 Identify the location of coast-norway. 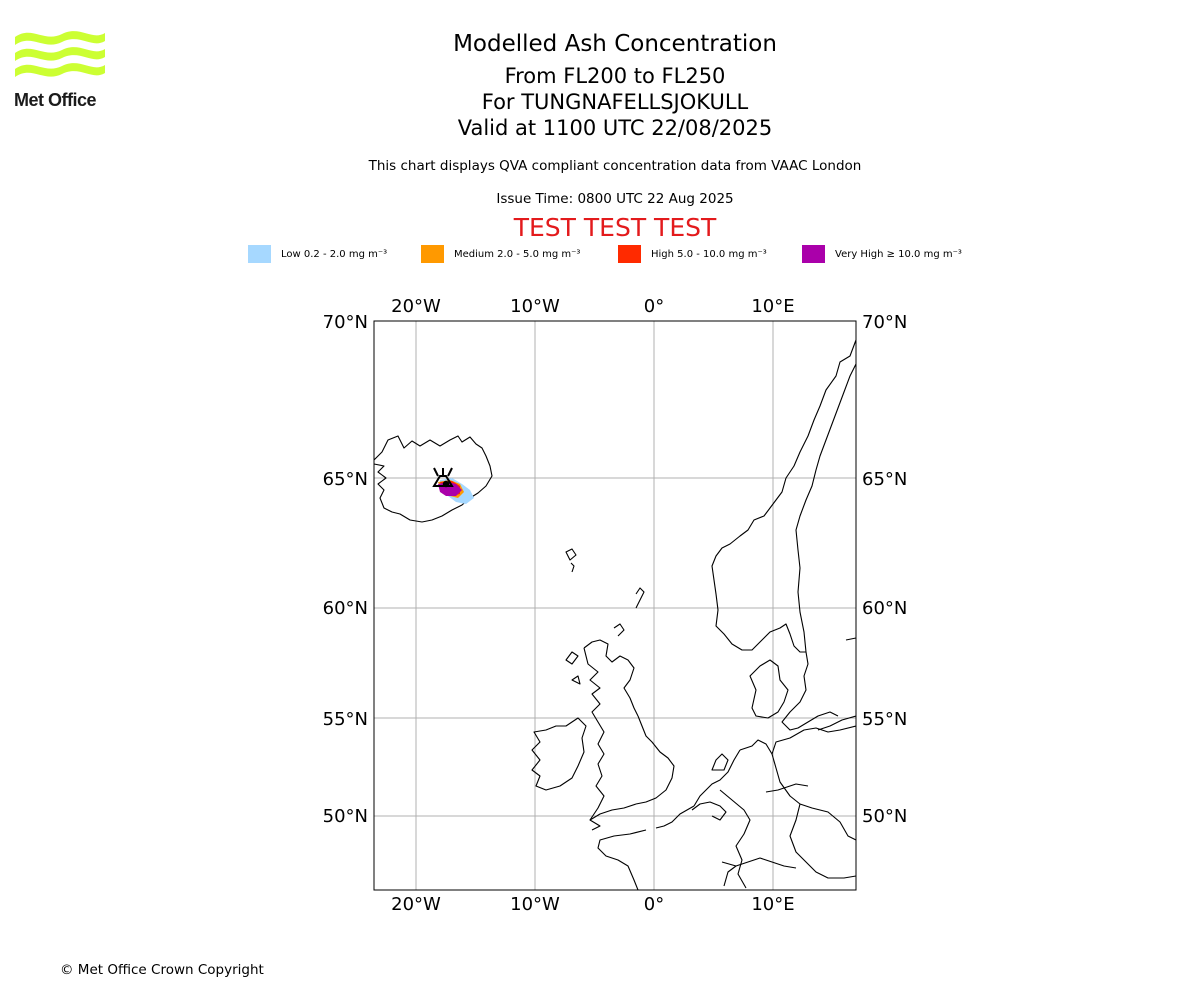
(783, 496).